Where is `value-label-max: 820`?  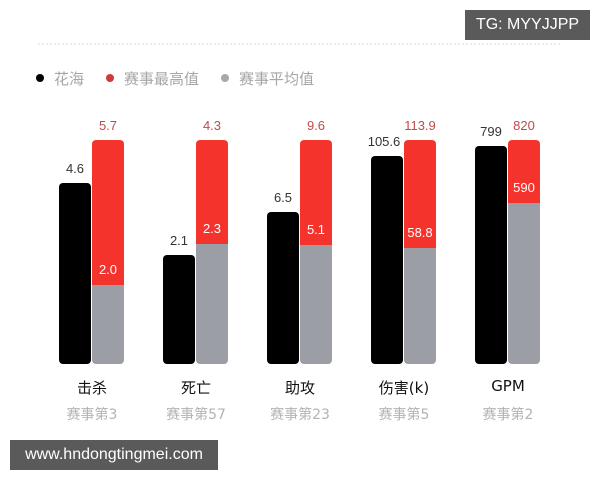 value-label-max: 820 is located at coordinates (524, 125).